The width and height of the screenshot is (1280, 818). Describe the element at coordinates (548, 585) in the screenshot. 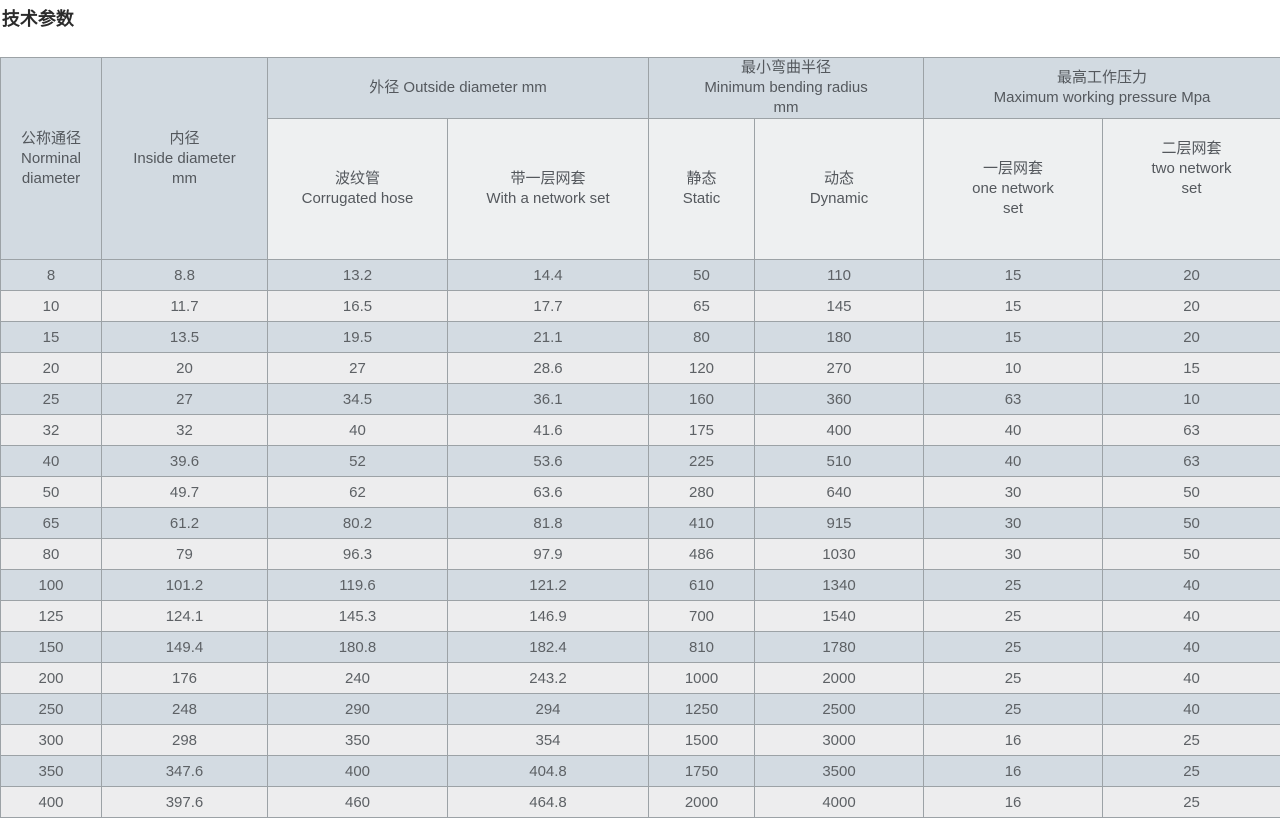

I see `table-cell: 121.2` at that location.